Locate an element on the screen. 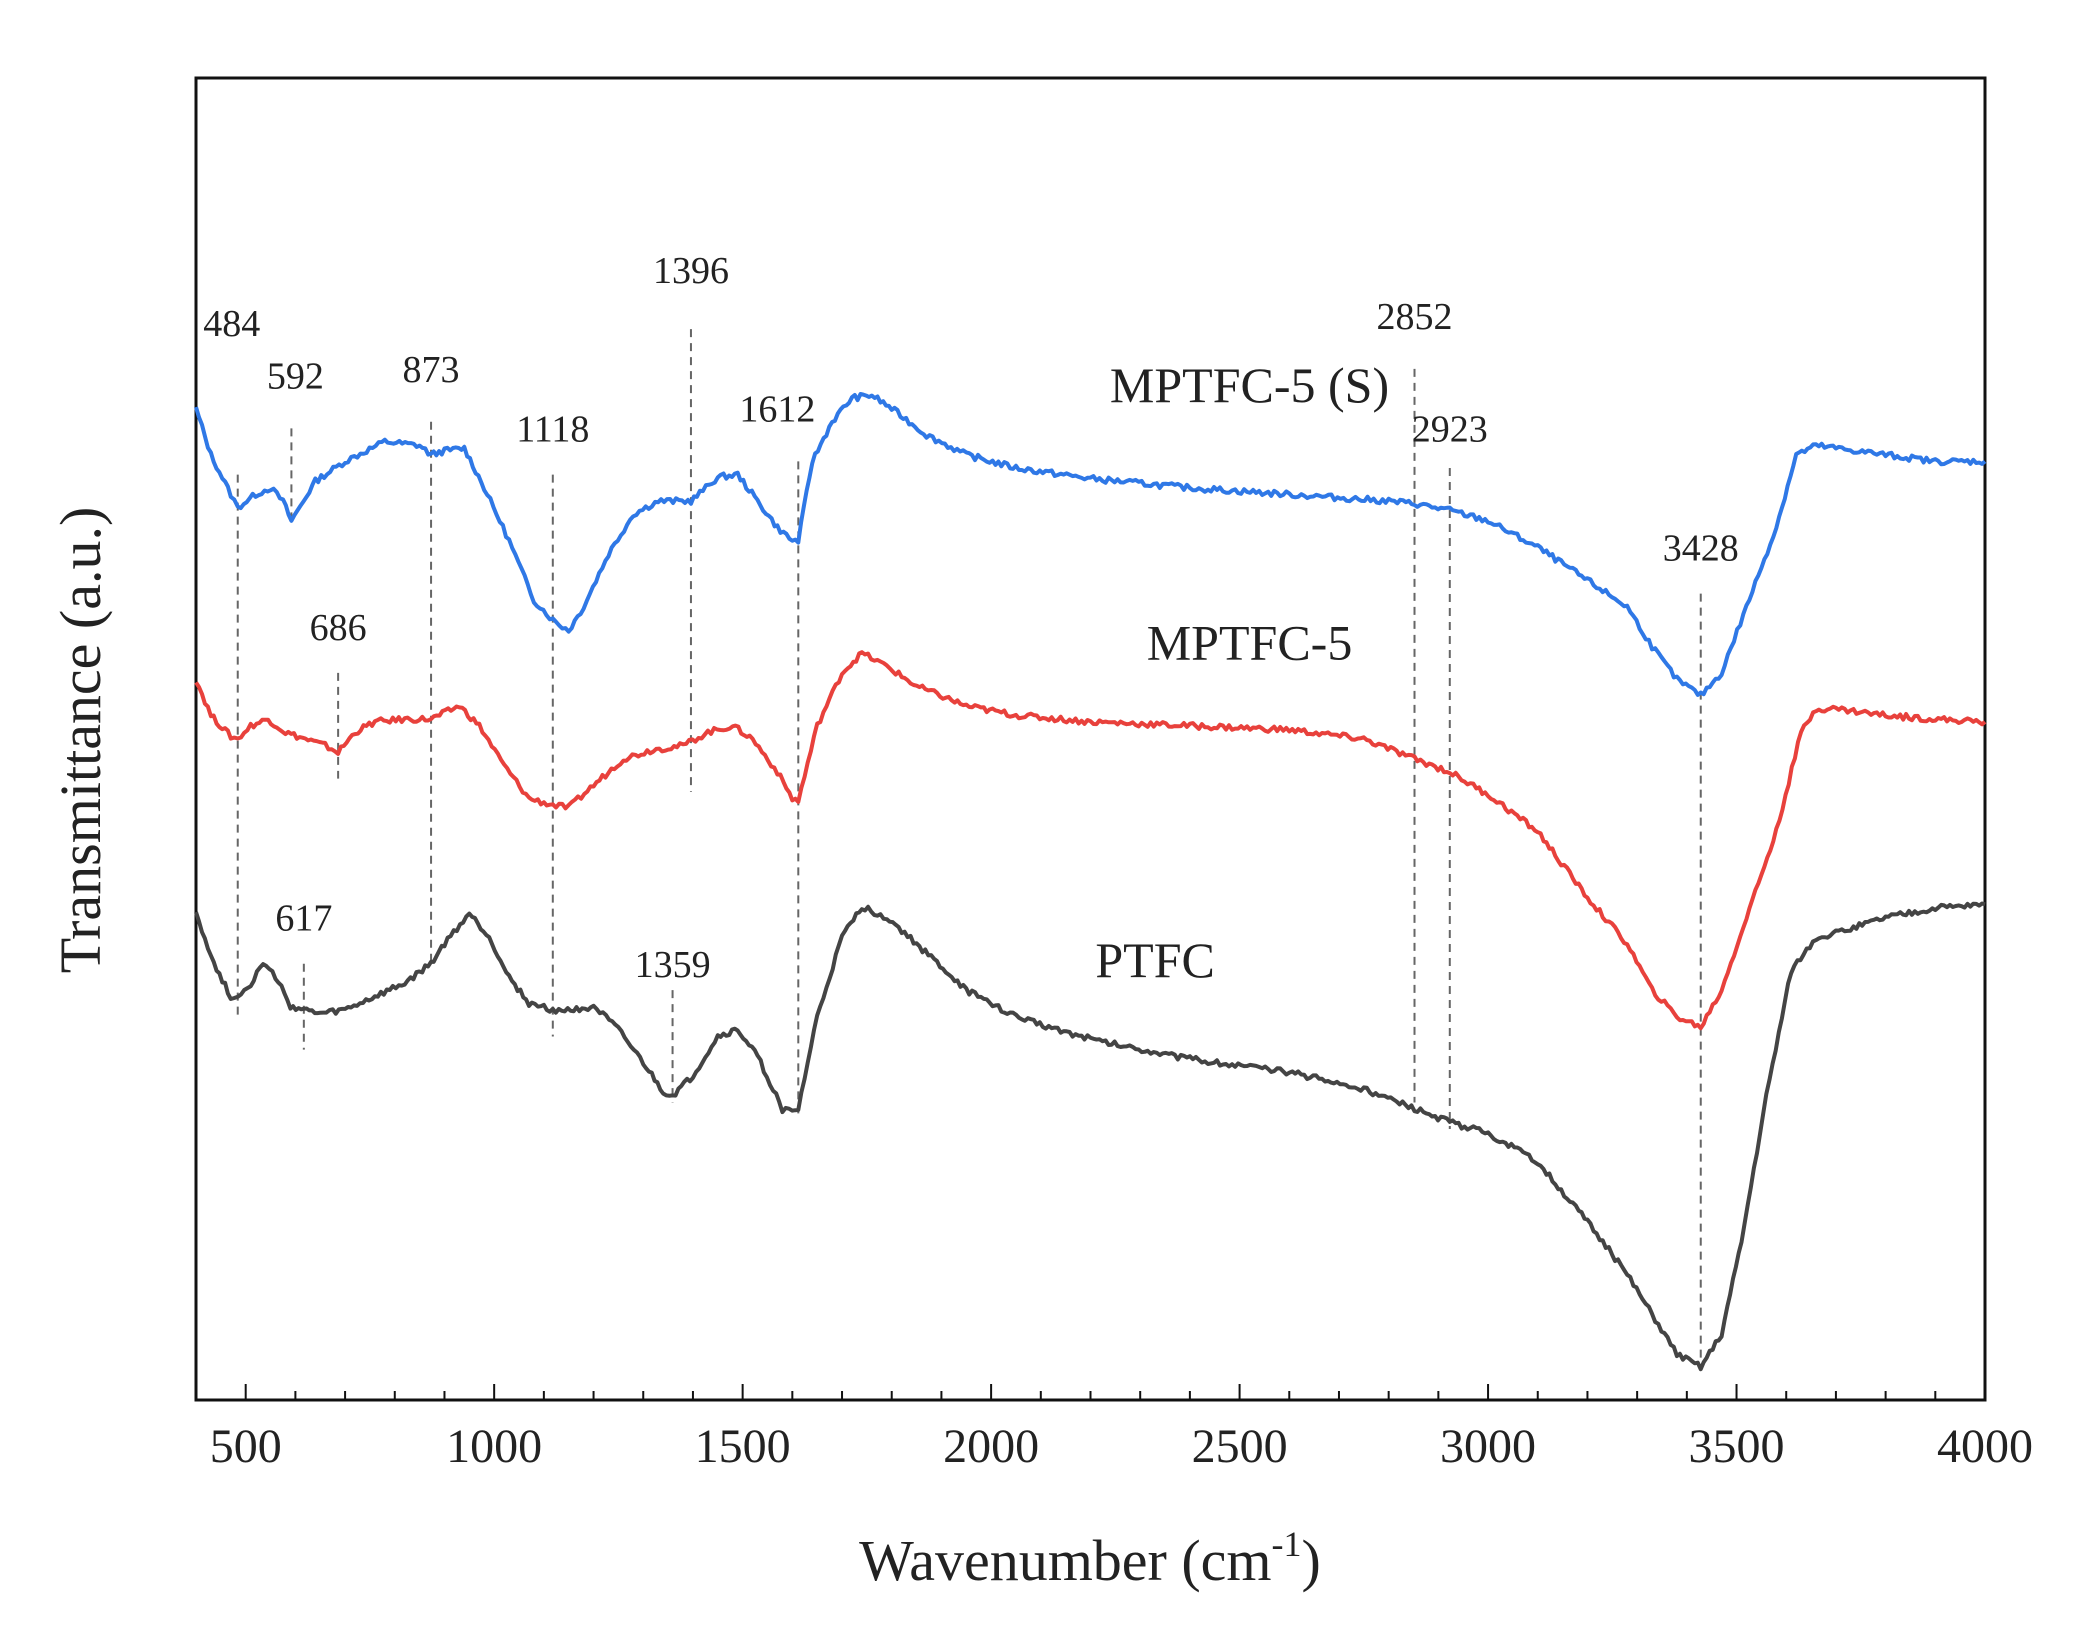 Image resolution: width=2074 pixels, height=1643 pixels. series-label: MPTFC-5 is located at coordinates (1250, 643).